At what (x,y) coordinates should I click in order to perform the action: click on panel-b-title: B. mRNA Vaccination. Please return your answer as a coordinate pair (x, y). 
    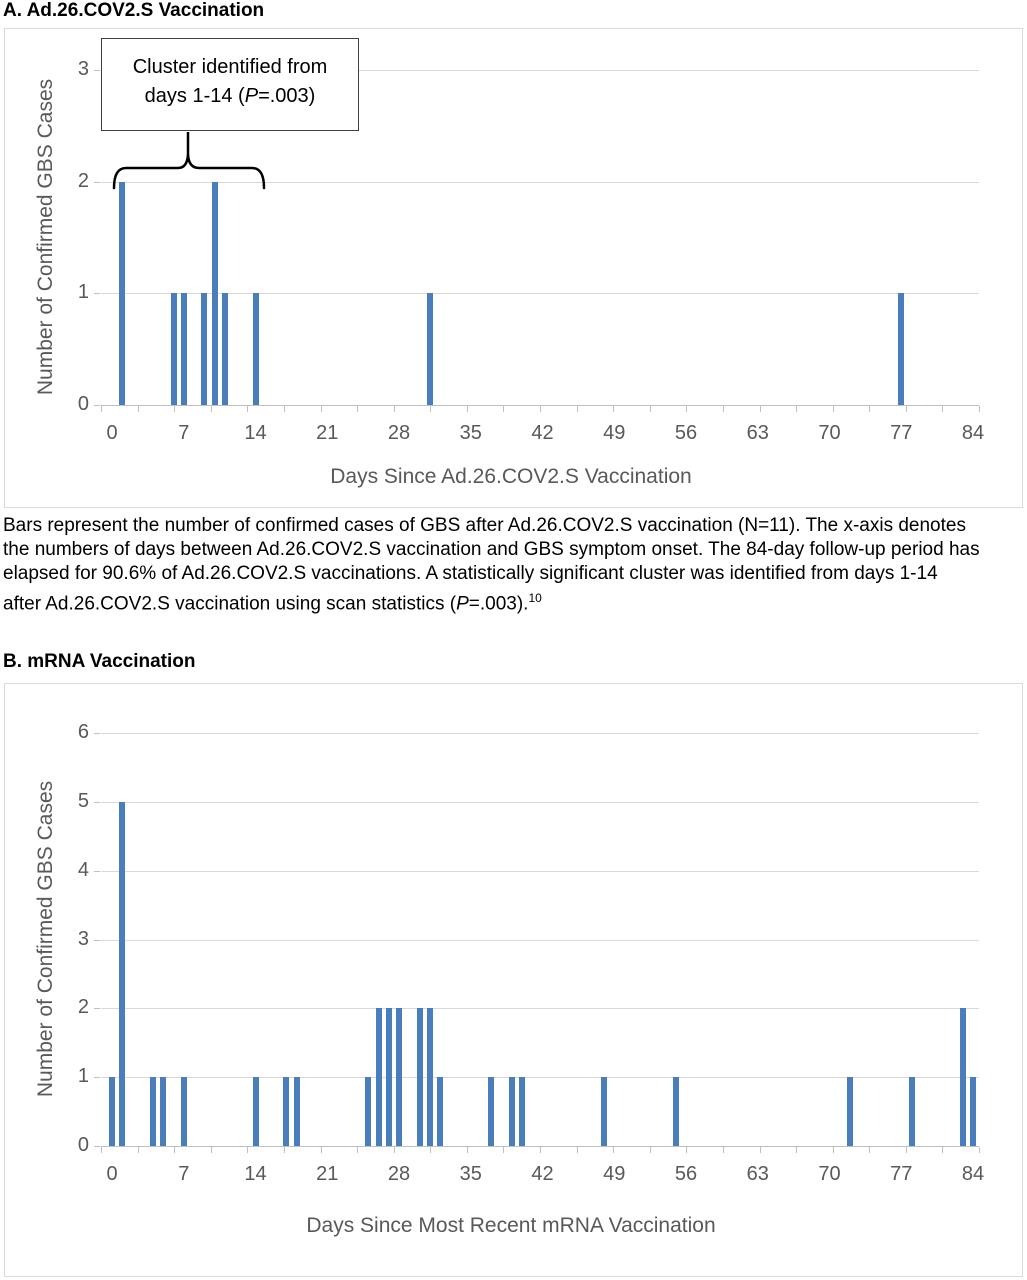
    Looking at the image, I should click on (99, 661).